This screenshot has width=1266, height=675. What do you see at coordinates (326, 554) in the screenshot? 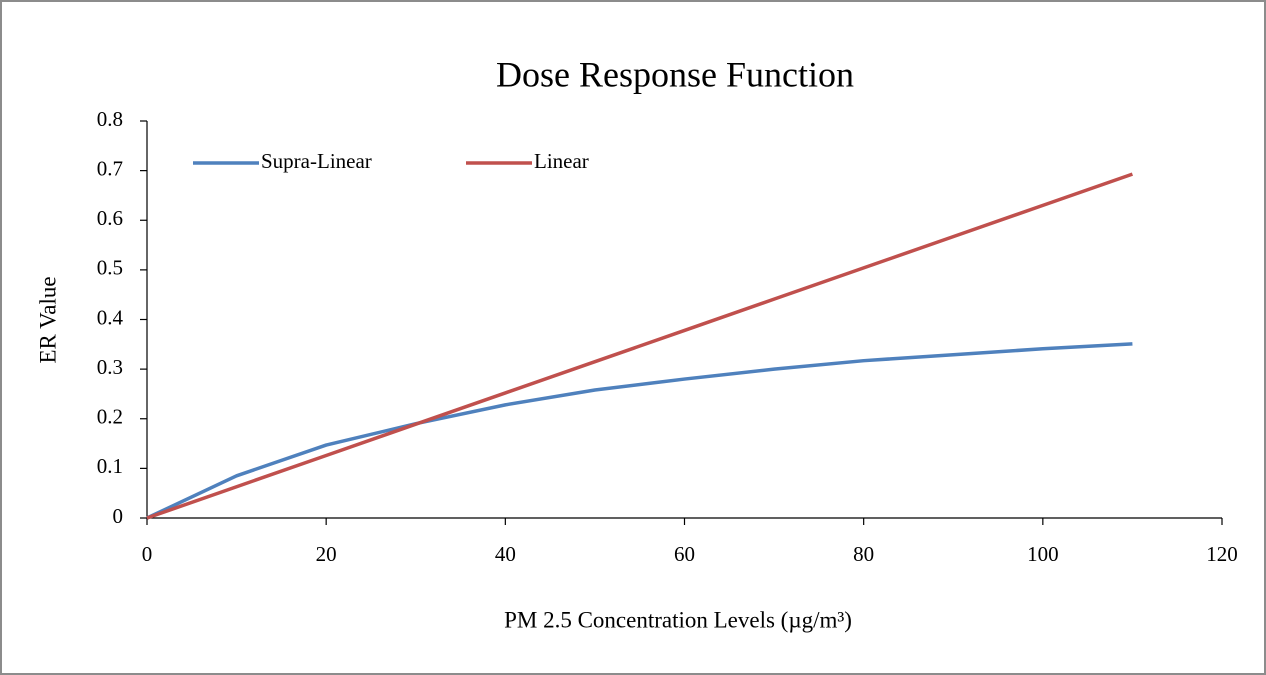
I see `x-tick-label: 20` at bounding box center [326, 554].